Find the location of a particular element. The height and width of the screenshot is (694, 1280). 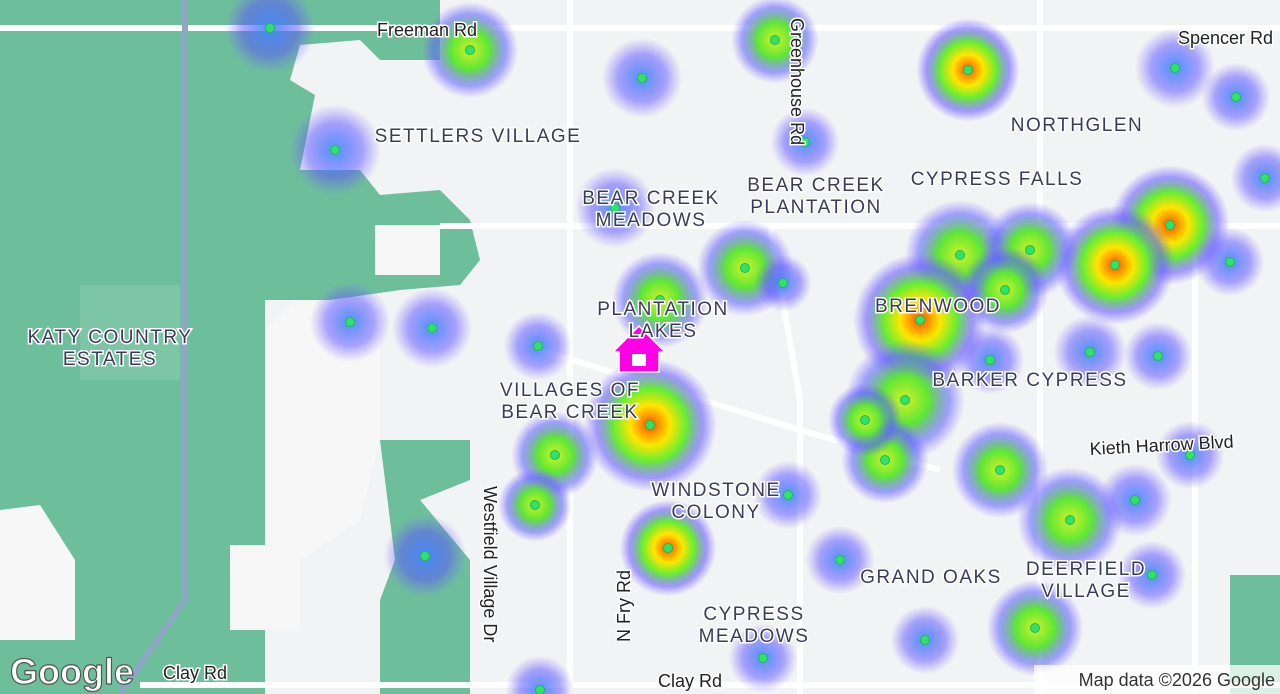

place-label: NORTHGLEN is located at coordinates (1077, 125).